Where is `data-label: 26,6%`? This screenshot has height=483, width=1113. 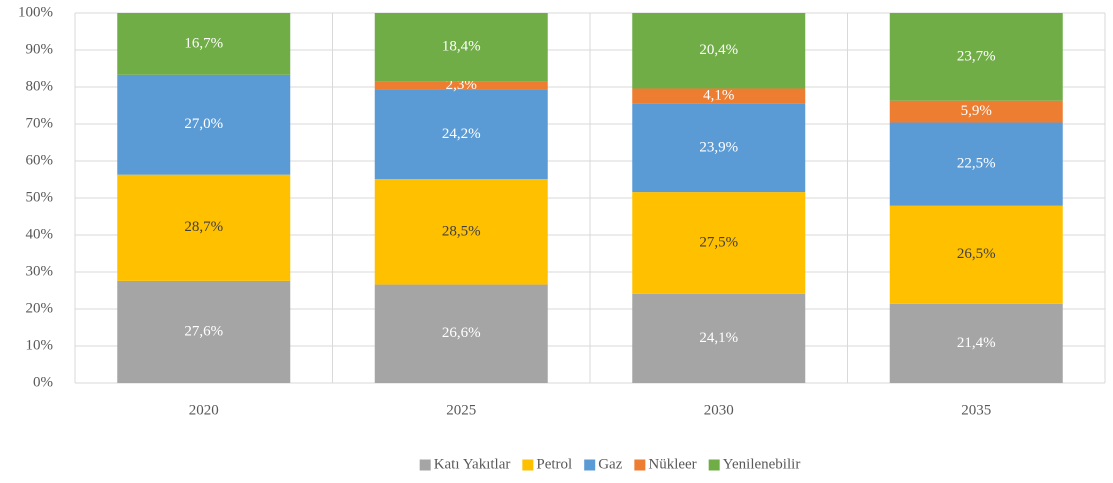
data-label: 26,6% is located at coordinates (461, 333).